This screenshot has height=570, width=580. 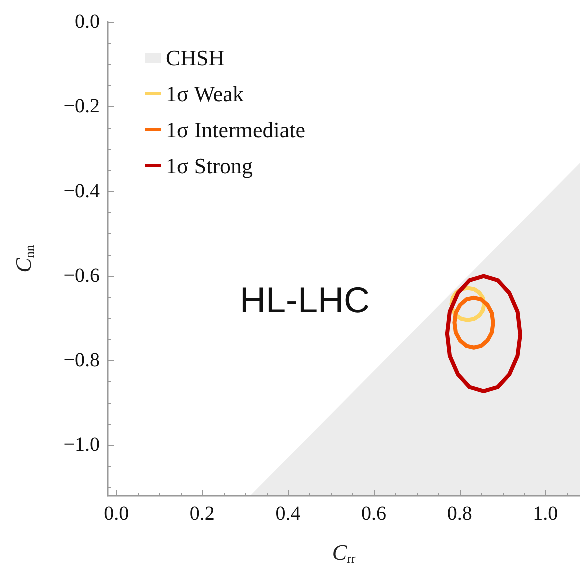 What do you see at coordinates (459, 514) in the screenshot?
I see `x-tick-label: 0.8` at bounding box center [459, 514].